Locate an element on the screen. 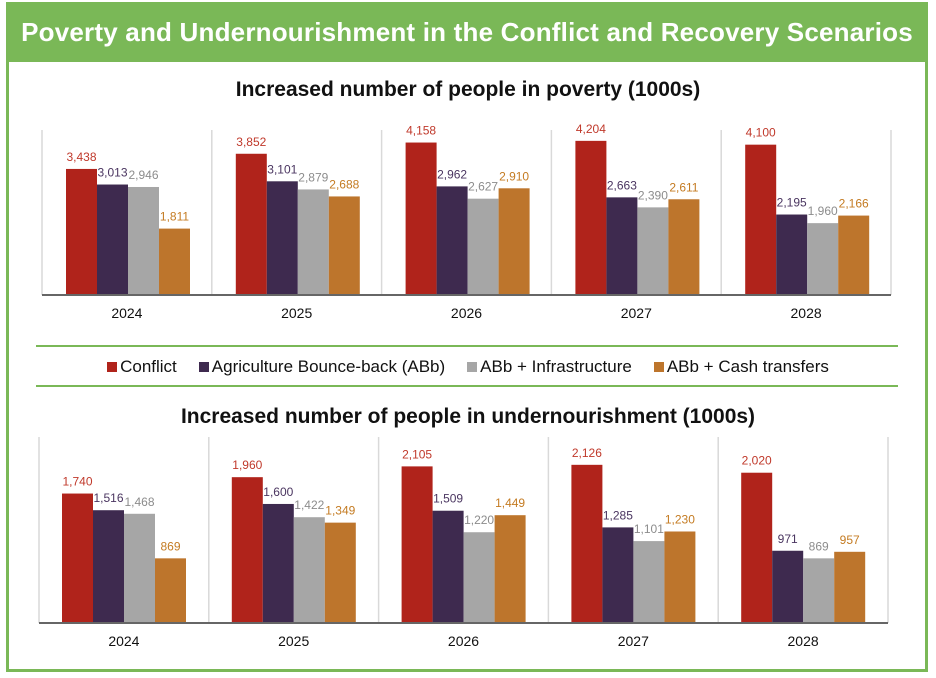 This screenshot has height=678, width=936. data-label-abb-2027: 1,285 is located at coordinates (618, 515).